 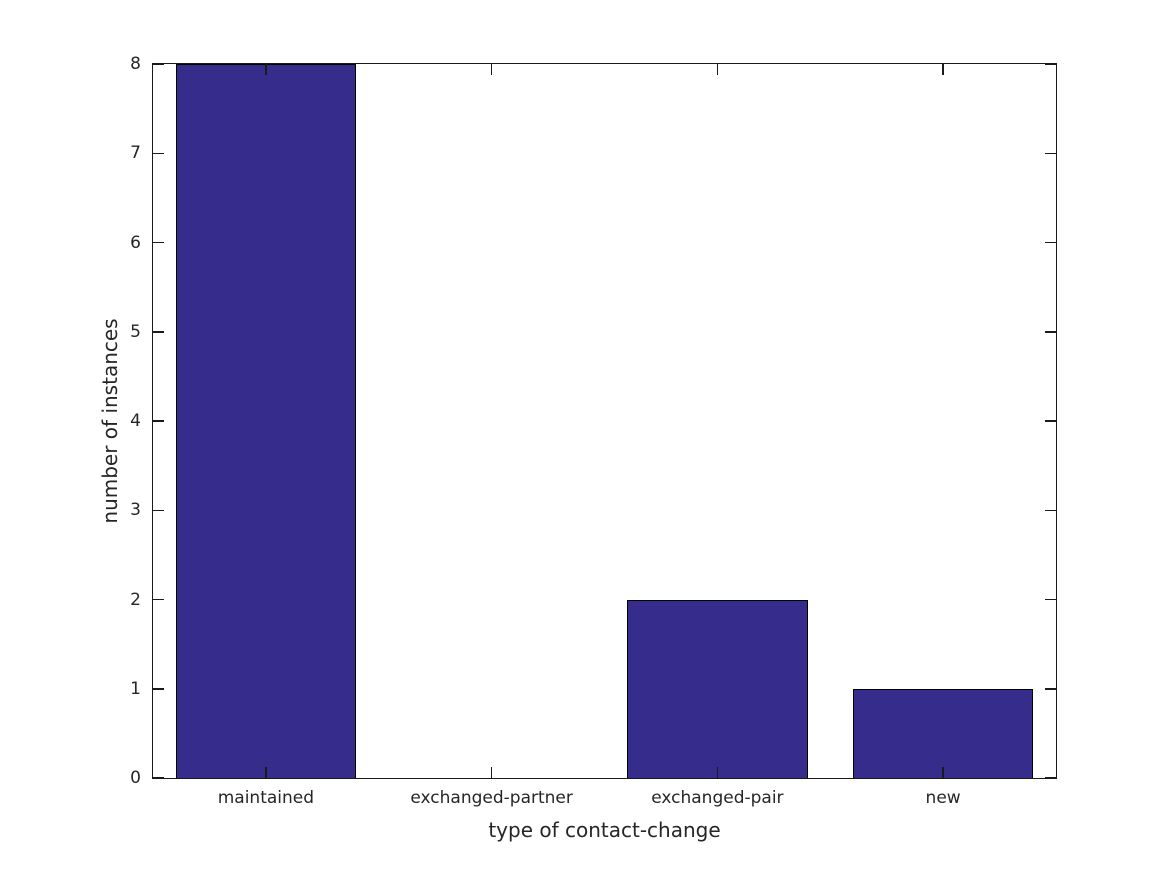 What do you see at coordinates (266, 798) in the screenshot?
I see `x-tick-label-maintained: maintained` at bounding box center [266, 798].